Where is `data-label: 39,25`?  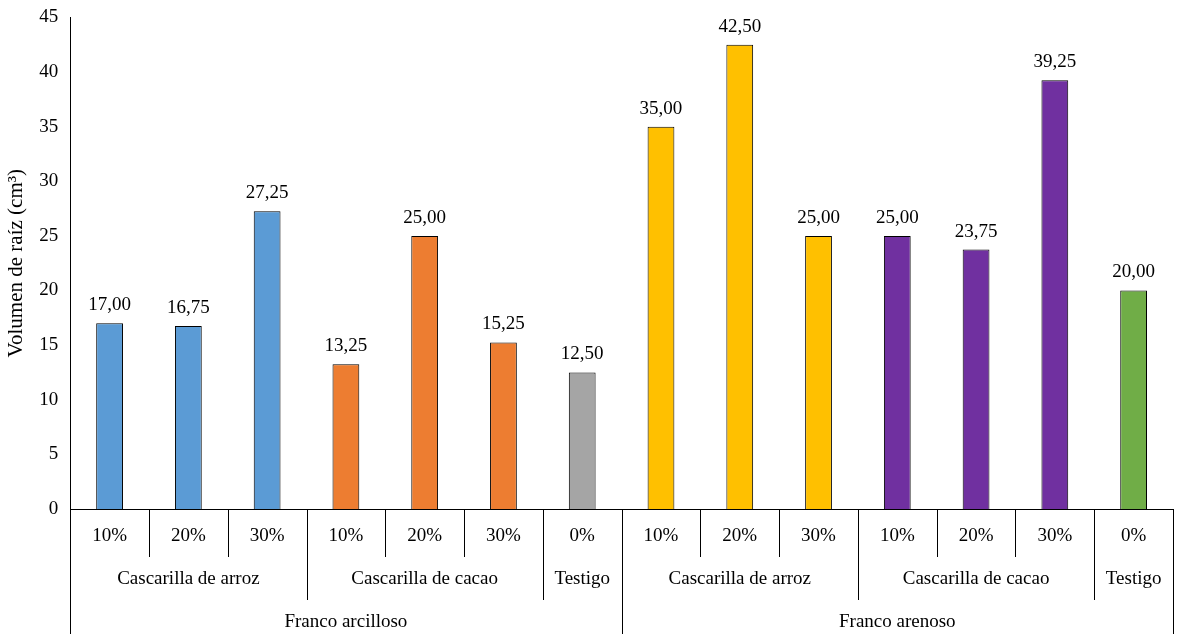 data-label: 39,25 is located at coordinates (1055, 61).